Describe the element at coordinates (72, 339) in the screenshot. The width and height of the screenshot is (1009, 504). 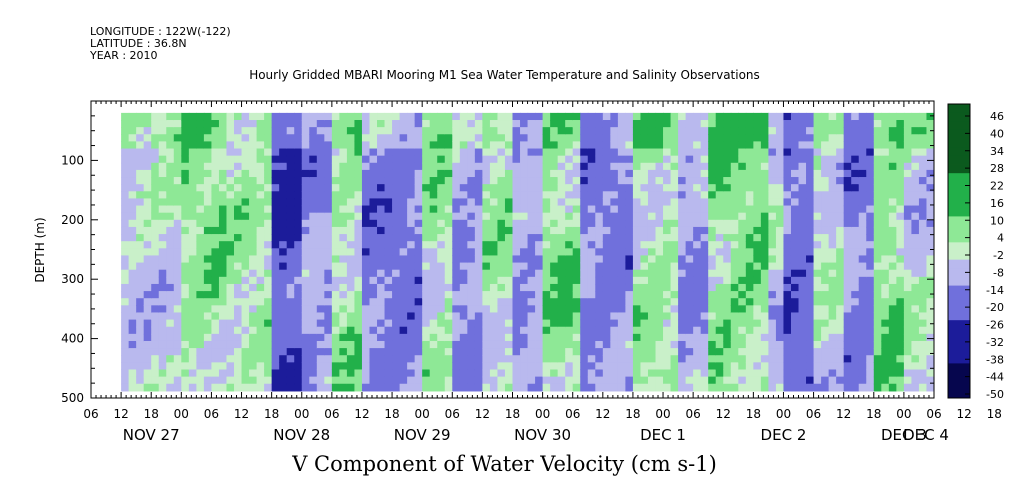
I see `y-tick-label: 400` at that location.